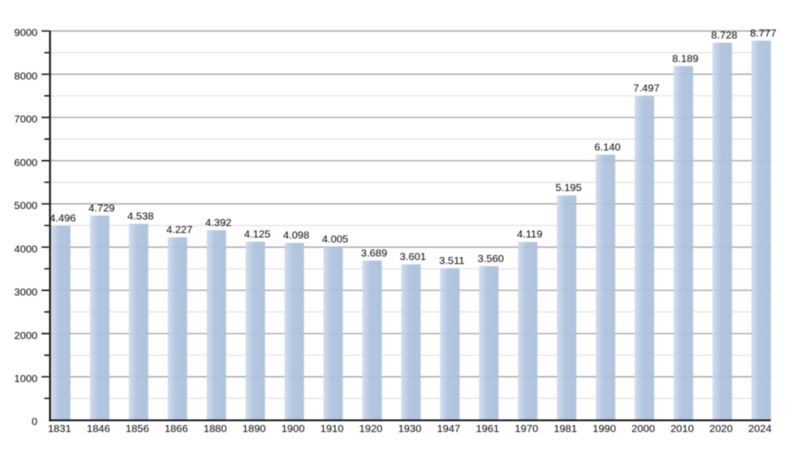 The width and height of the screenshot is (800, 450). Describe the element at coordinates (216, 429) in the screenshot. I see `svg-text: 1880` at that location.